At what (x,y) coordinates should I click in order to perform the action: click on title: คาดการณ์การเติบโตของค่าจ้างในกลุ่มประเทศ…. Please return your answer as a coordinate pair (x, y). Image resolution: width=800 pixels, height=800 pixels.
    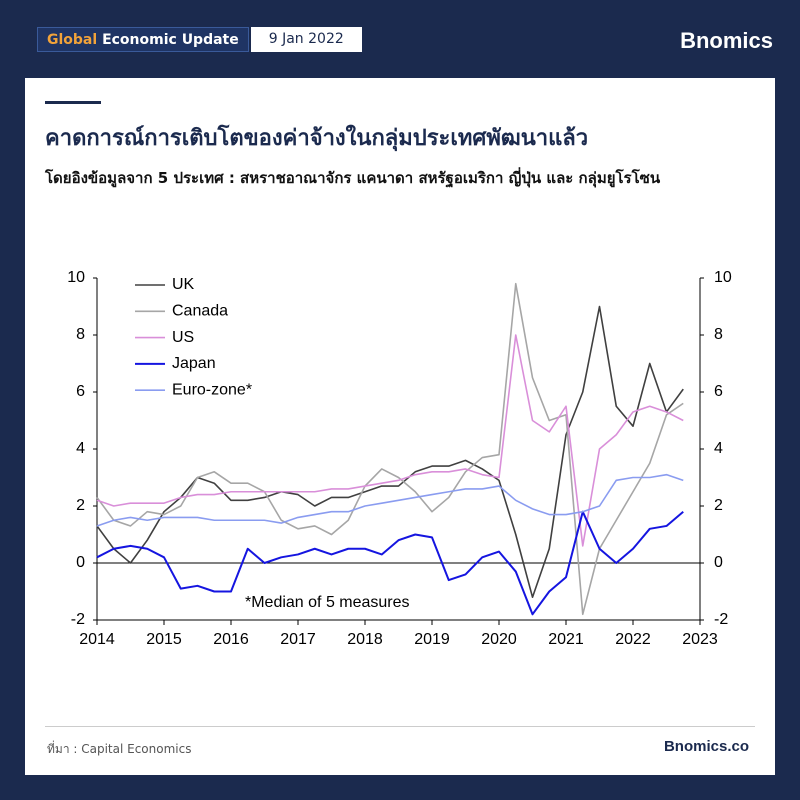
    Looking at the image, I should click on (317, 138).